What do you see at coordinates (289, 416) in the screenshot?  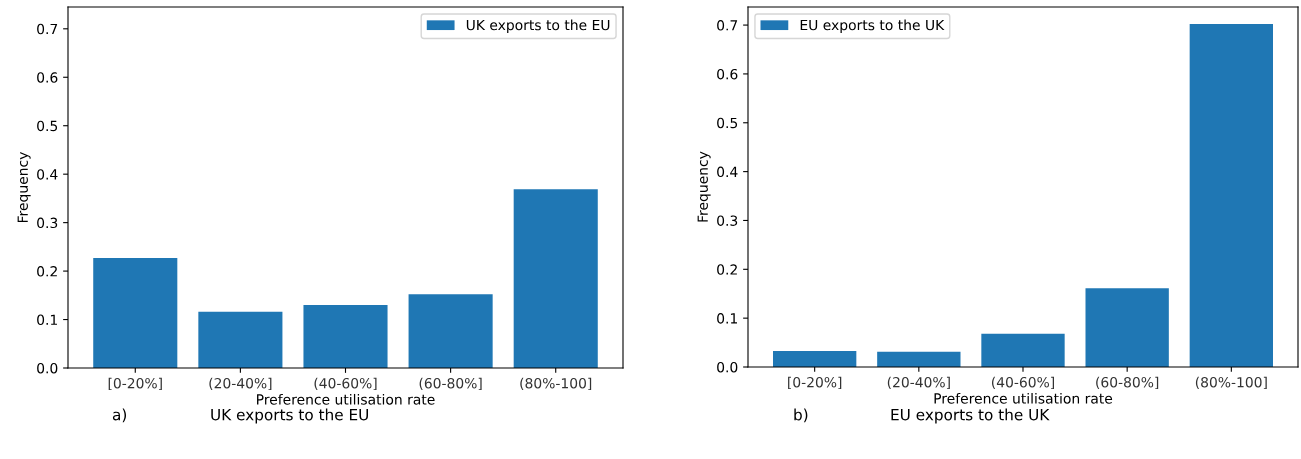 I see `text: UK exports to the EU` at bounding box center [289, 416].